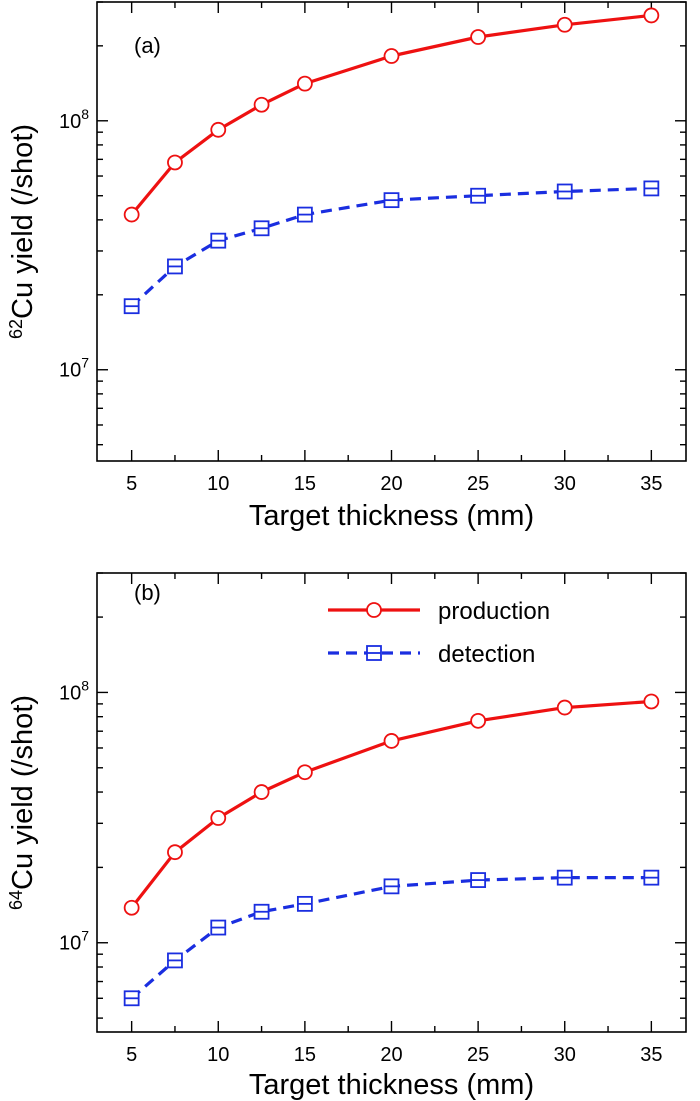  What do you see at coordinates (439, 633) in the screenshot?
I see `legend: production detection` at bounding box center [439, 633].